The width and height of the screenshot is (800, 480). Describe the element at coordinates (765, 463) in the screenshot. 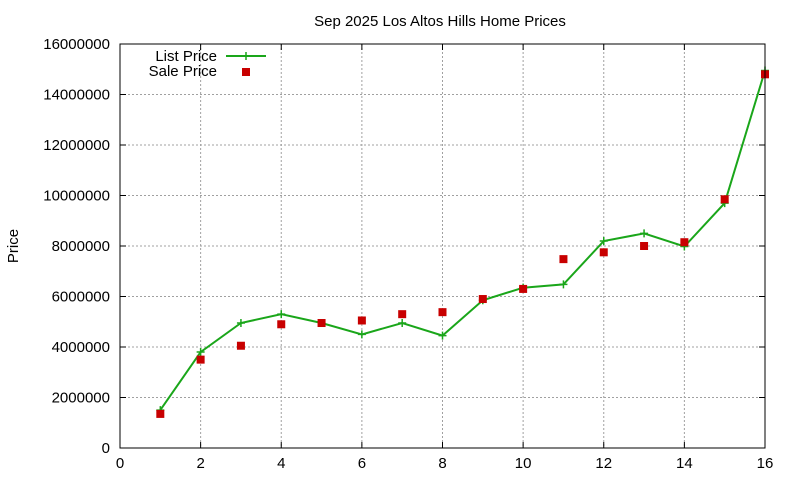

I see `x-tick-label: 16` at that location.